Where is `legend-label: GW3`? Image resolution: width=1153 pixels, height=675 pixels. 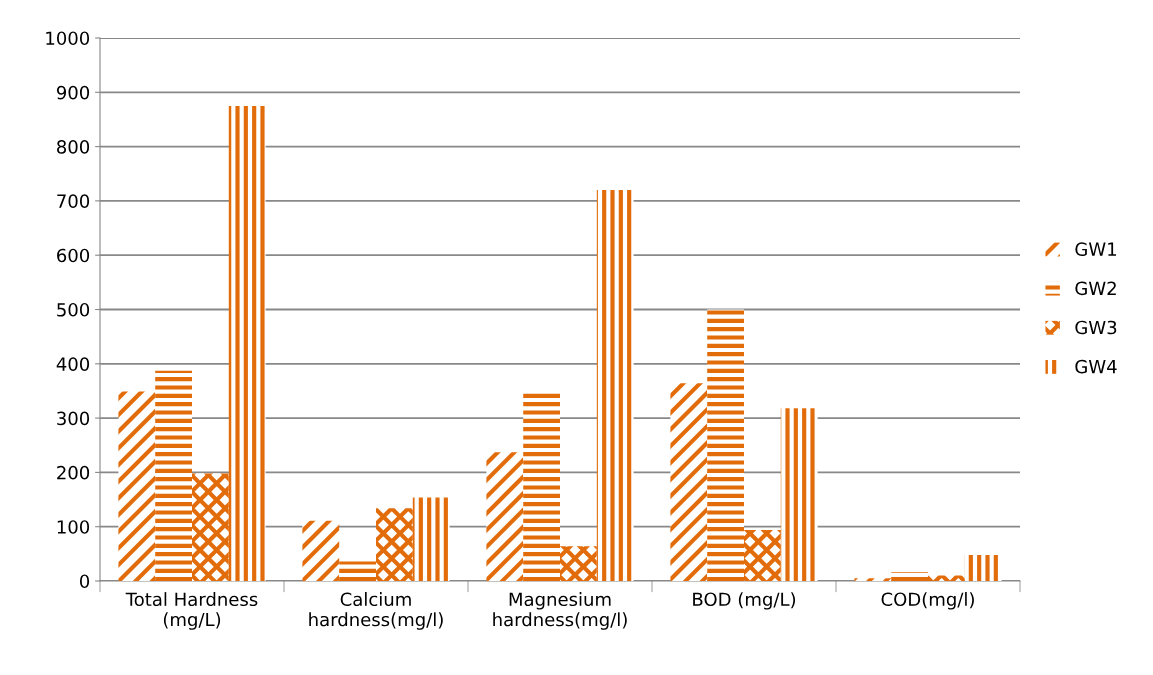 legend-label: GW3 is located at coordinates (1096, 327).